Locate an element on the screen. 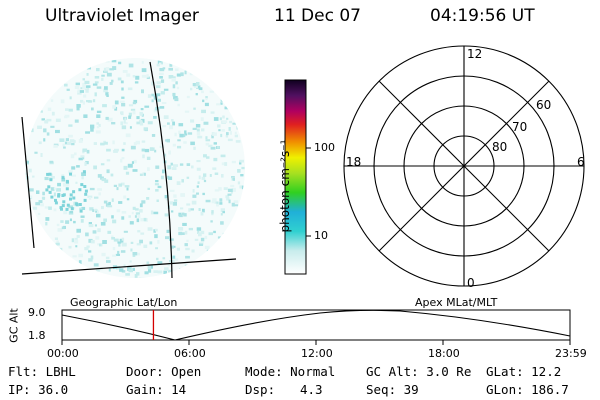 The height and width of the screenshot is (400, 600). polar-meridian is located at coordinates (464, 166).